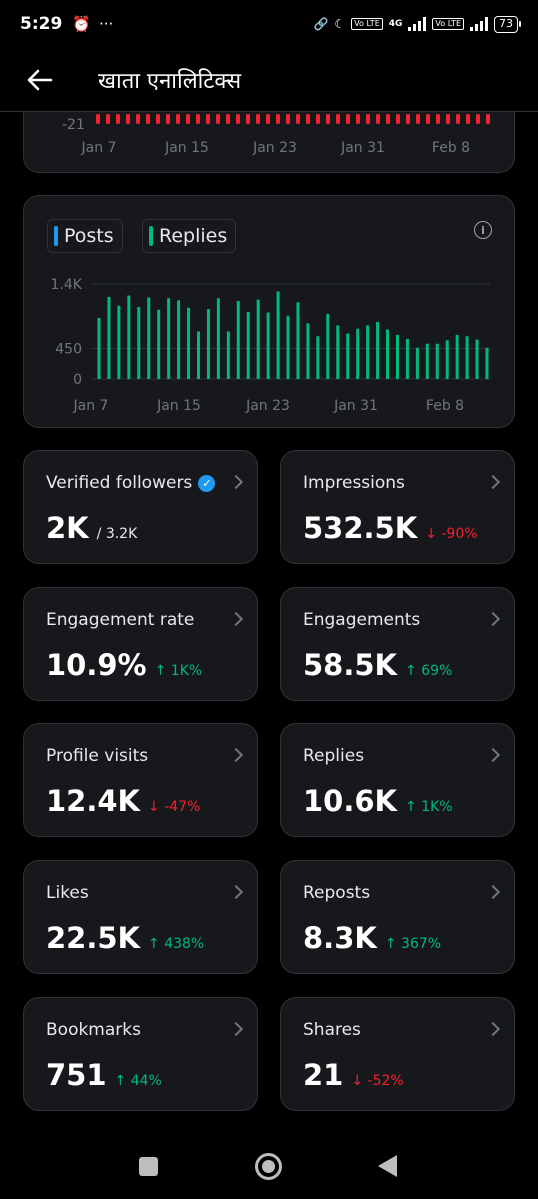  I want to click on stat-card-likes: Likes 22.5K ↑ 438%, so click(140, 917).